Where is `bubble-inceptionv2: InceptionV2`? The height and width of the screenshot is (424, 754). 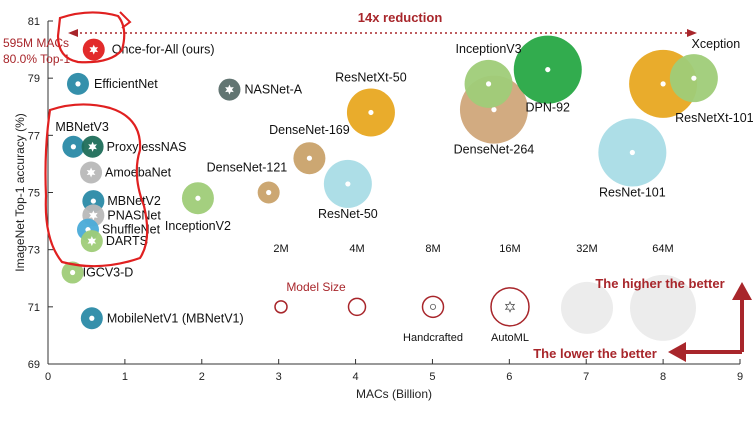
bubble-inceptionv2: InceptionV2 is located at coordinates (198, 207).